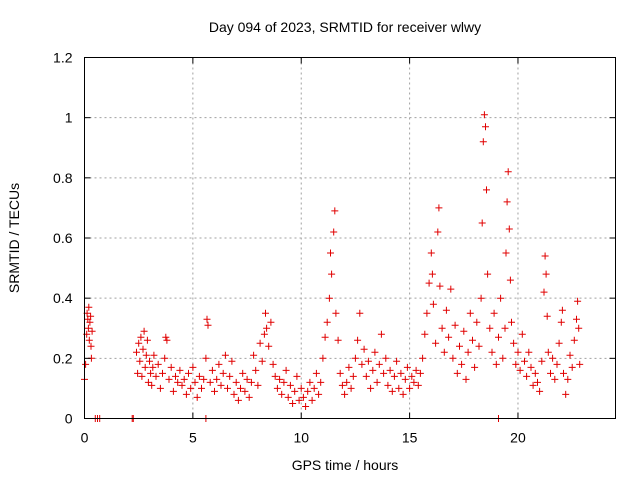 The height and width of the screenshot is (480, 640). Describe the element at coordinates (69, 118) in the screenshot. I see `y-tick-label: 1` at that location.